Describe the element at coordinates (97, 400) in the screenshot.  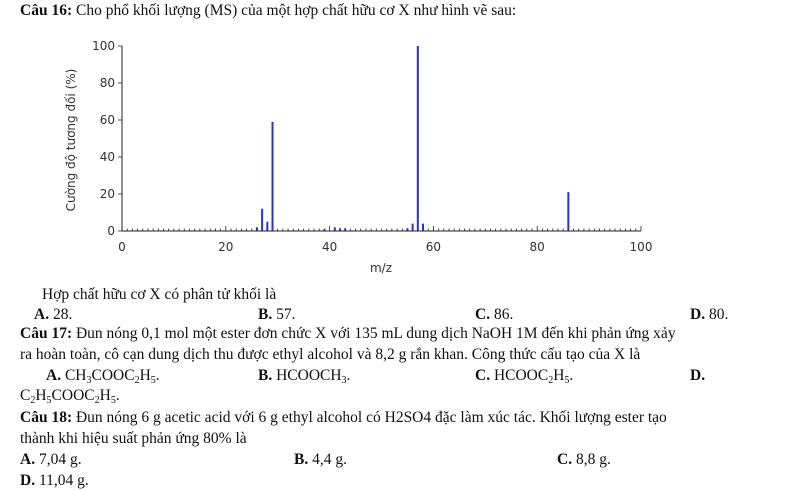
I see `q17-d-p5: 2` at that location.